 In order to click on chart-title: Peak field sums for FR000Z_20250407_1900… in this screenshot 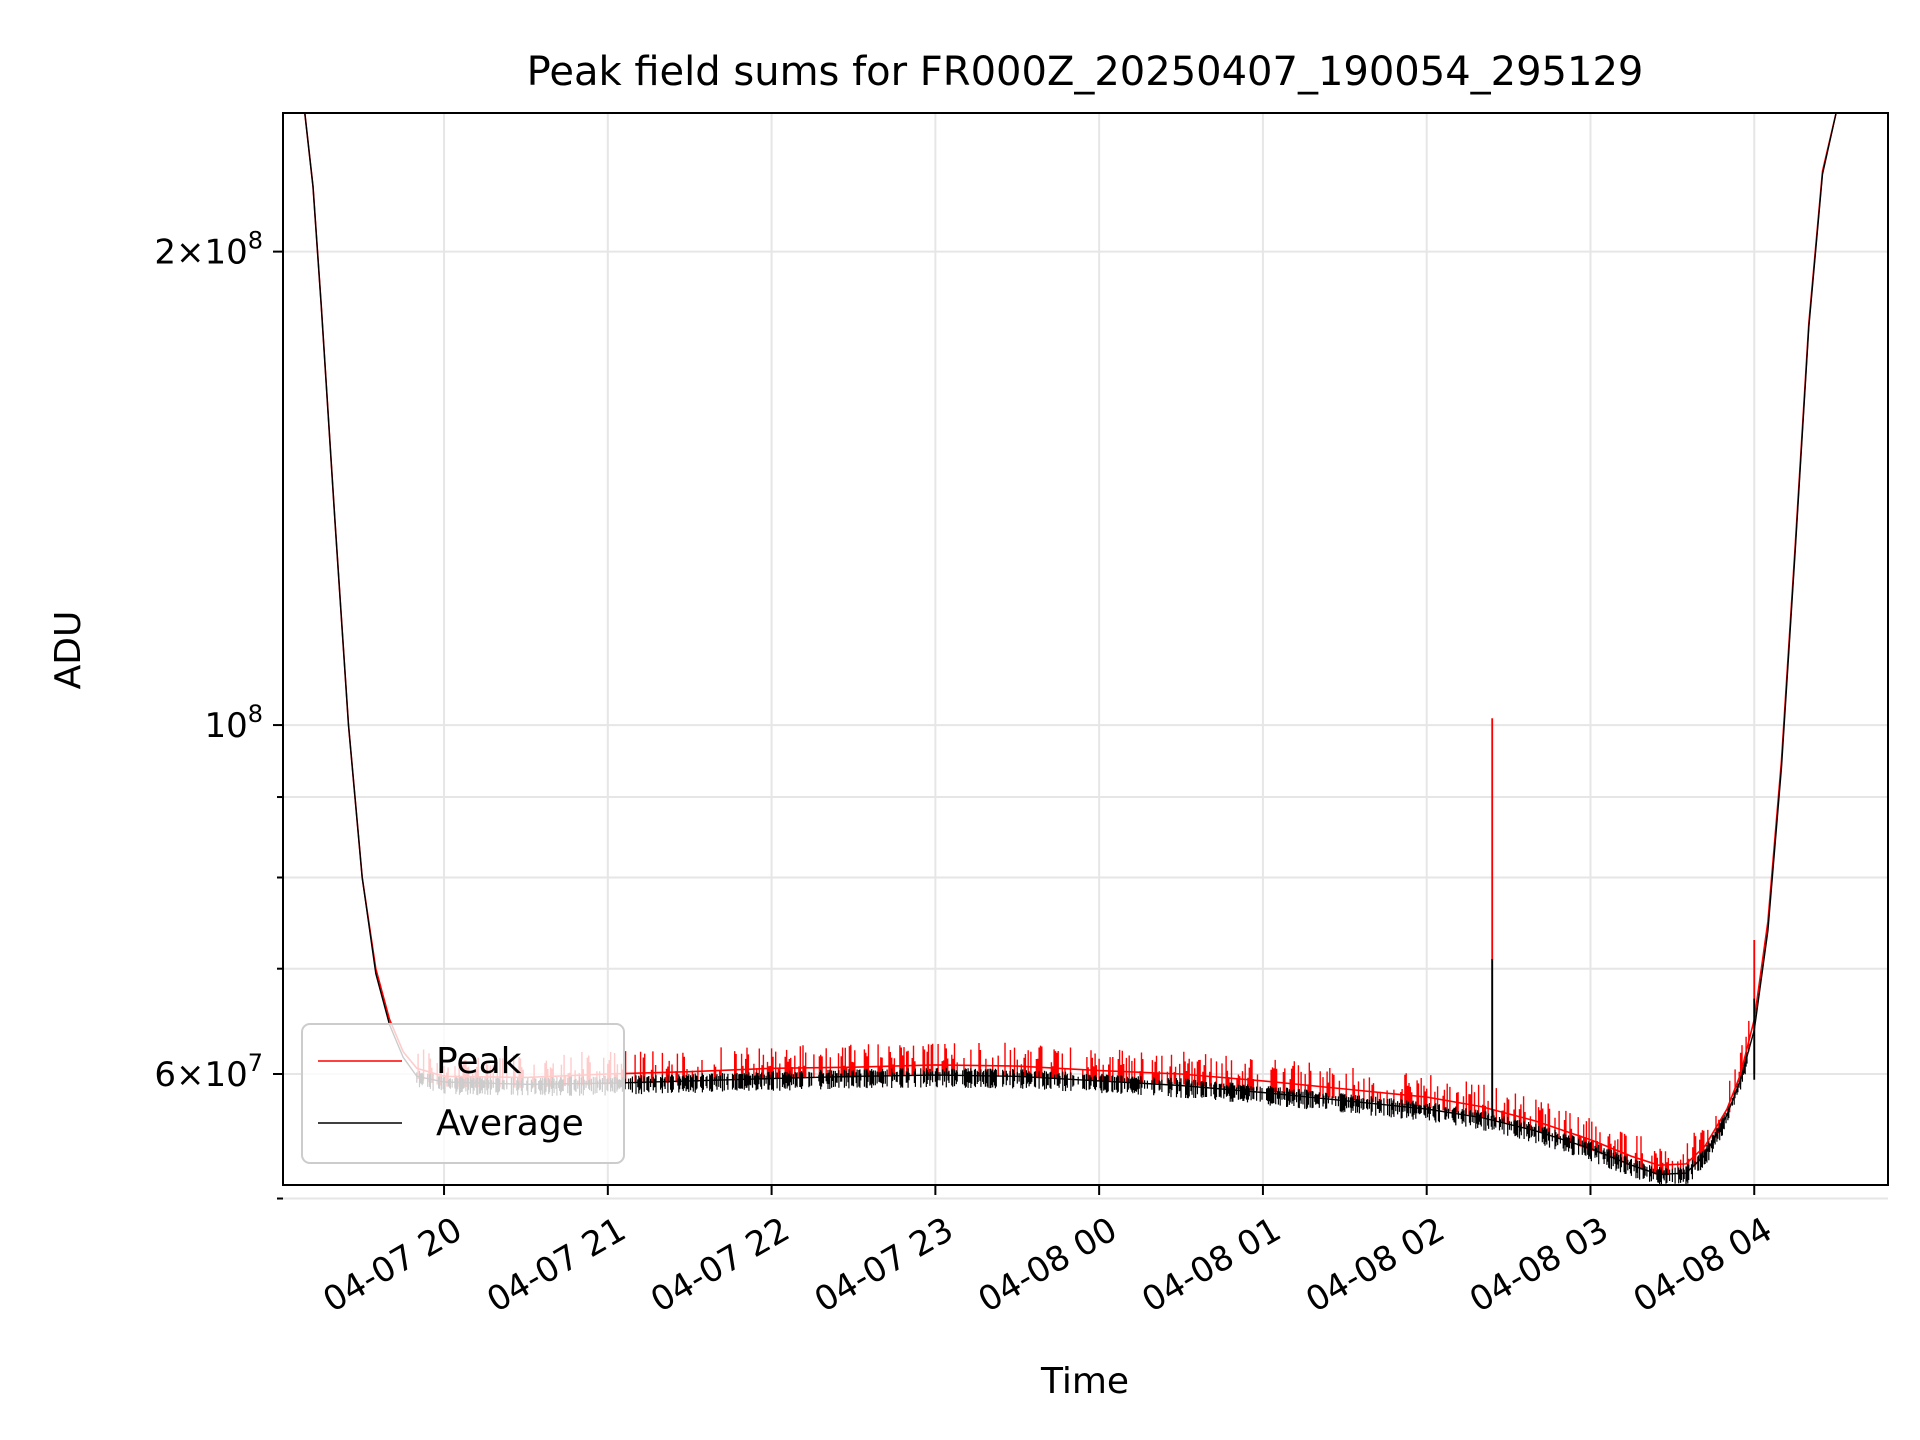, I will do `click(1085, 72)`.